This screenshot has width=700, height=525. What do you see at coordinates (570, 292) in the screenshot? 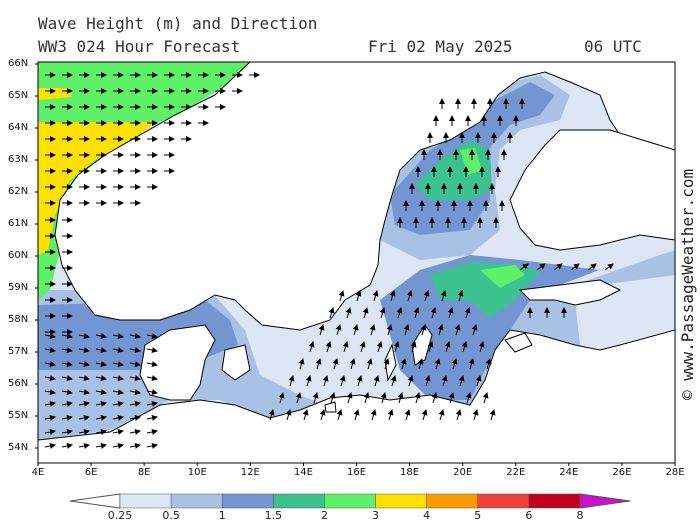
I see `estonia-land` at bounding box center [570, 292].